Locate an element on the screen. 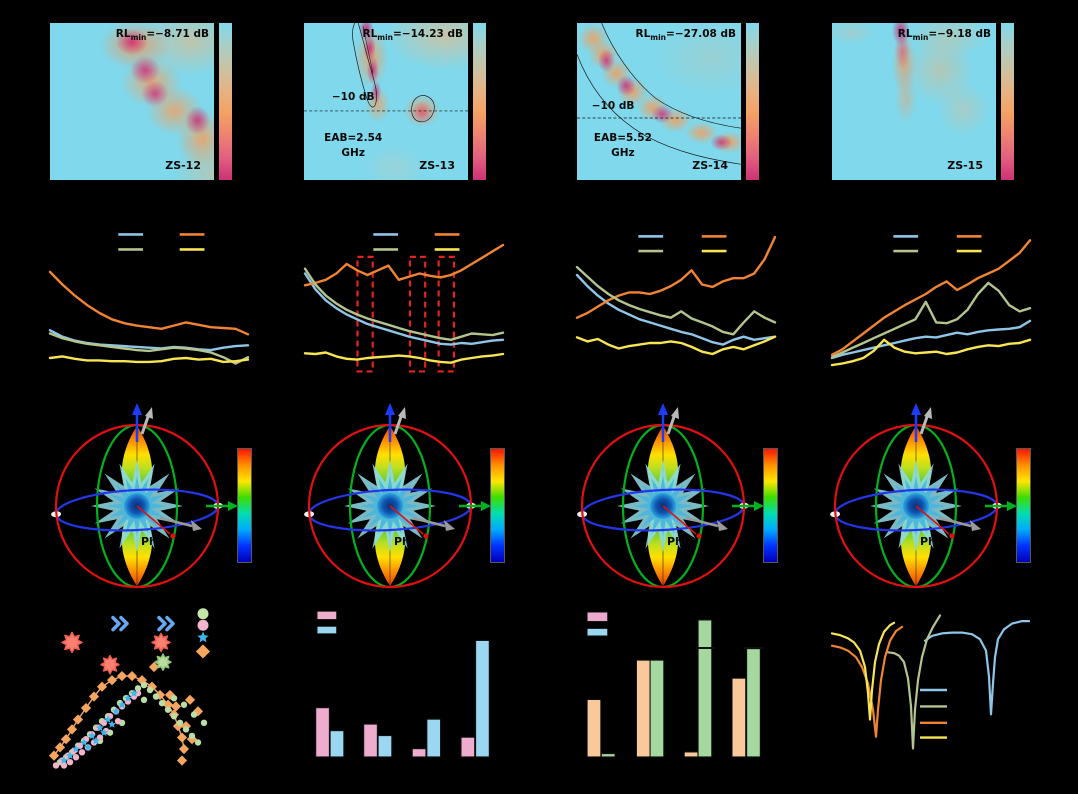  rl-min-annotation: RLmin=−9.18 dB is located at coordinates (944, 35).